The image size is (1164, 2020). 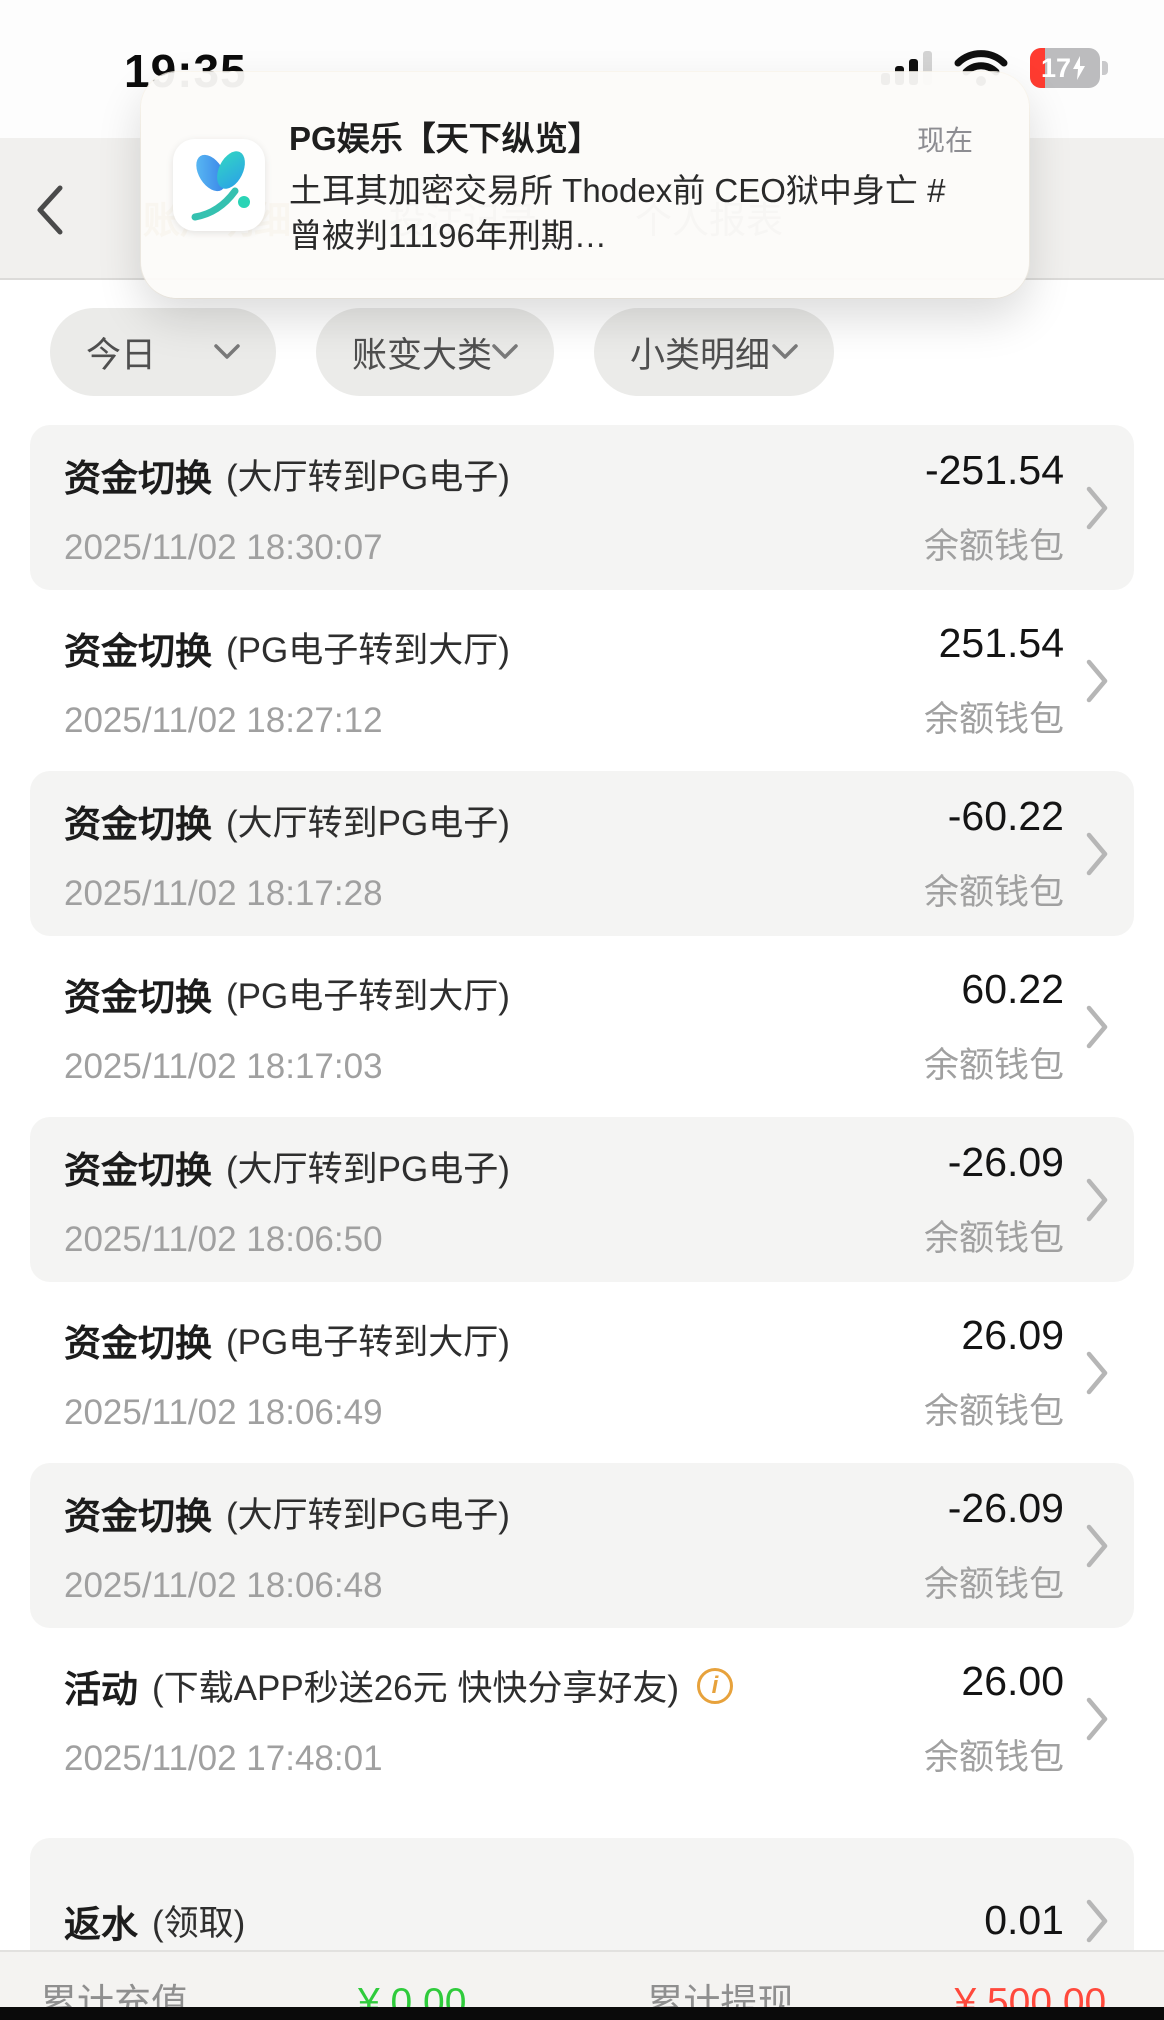 I want to click on filter-date-label: 今日, so click(x=121, y=355).